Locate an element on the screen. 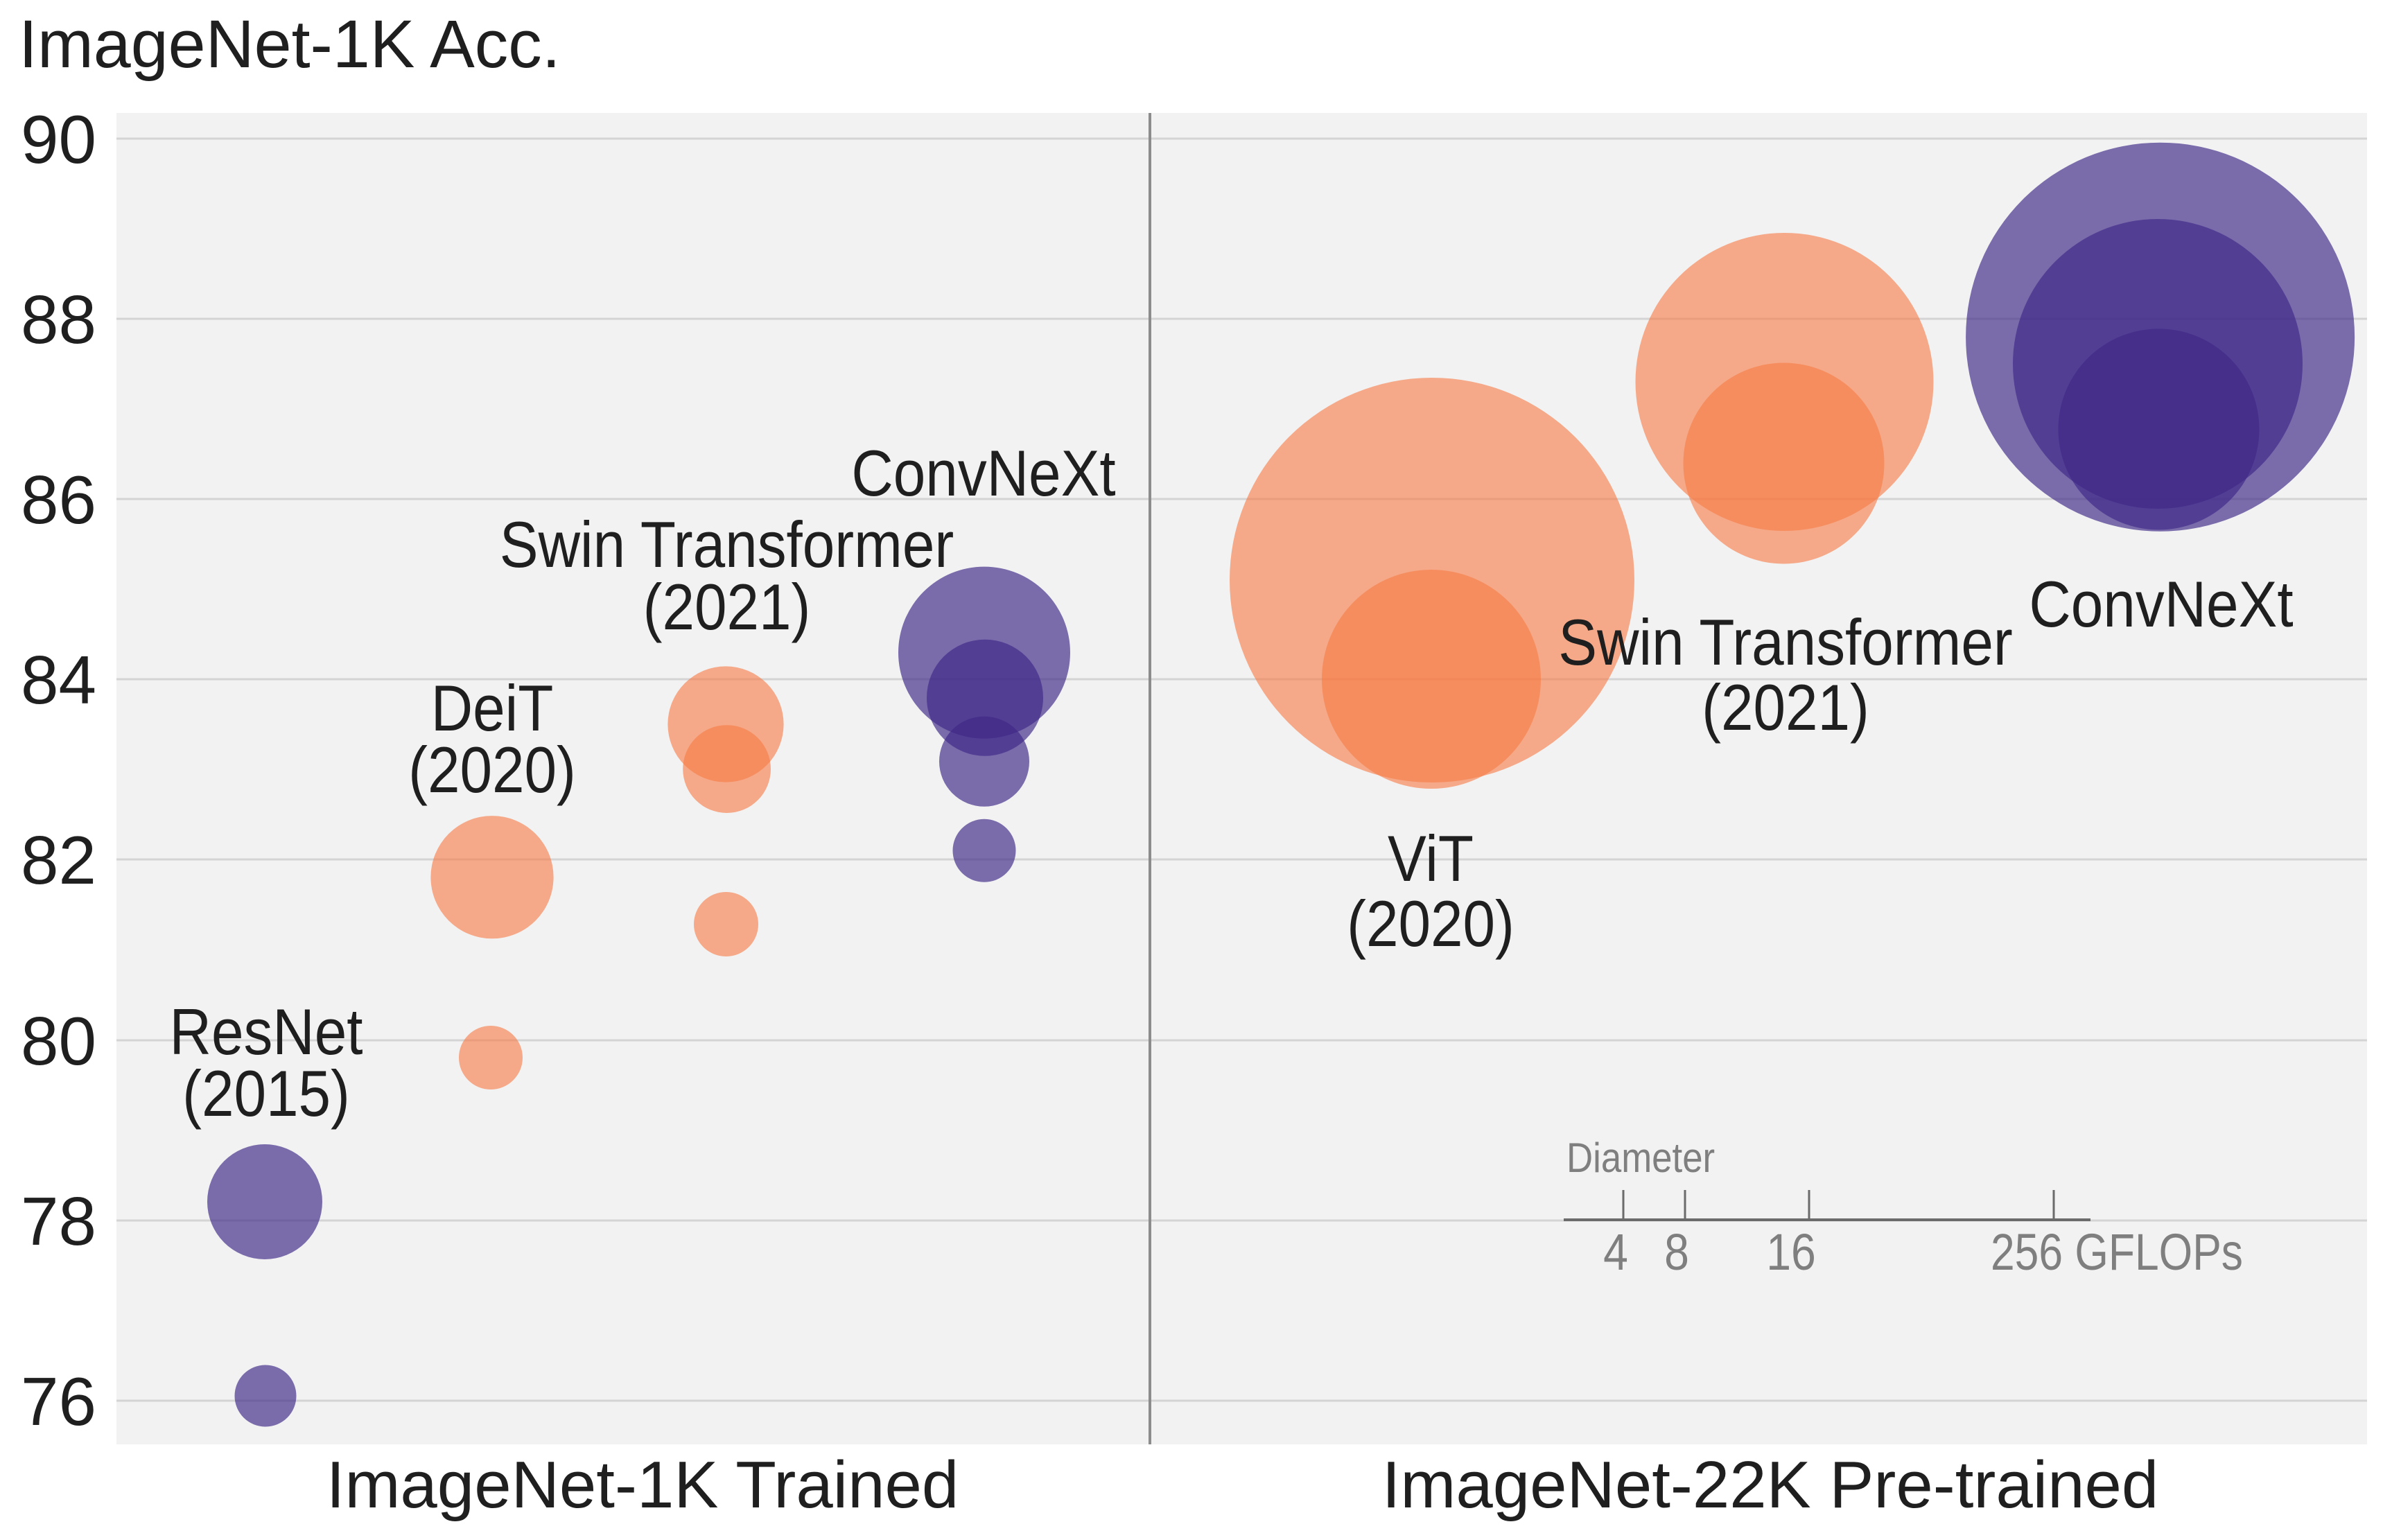 The image size is (2392, 1540). svg-text: 16 is located at coordinates (1791, 1252).